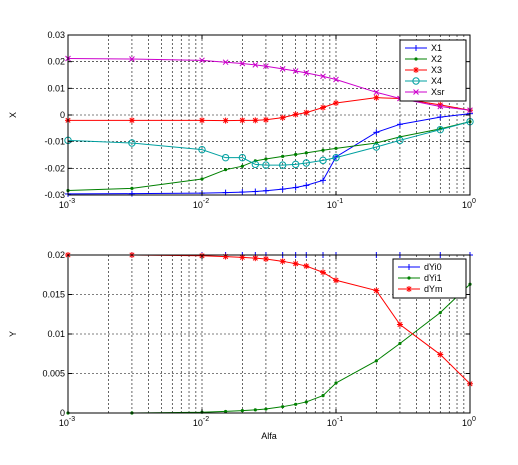  I want to click on legend-item-X3: X3, so click(423, 70).